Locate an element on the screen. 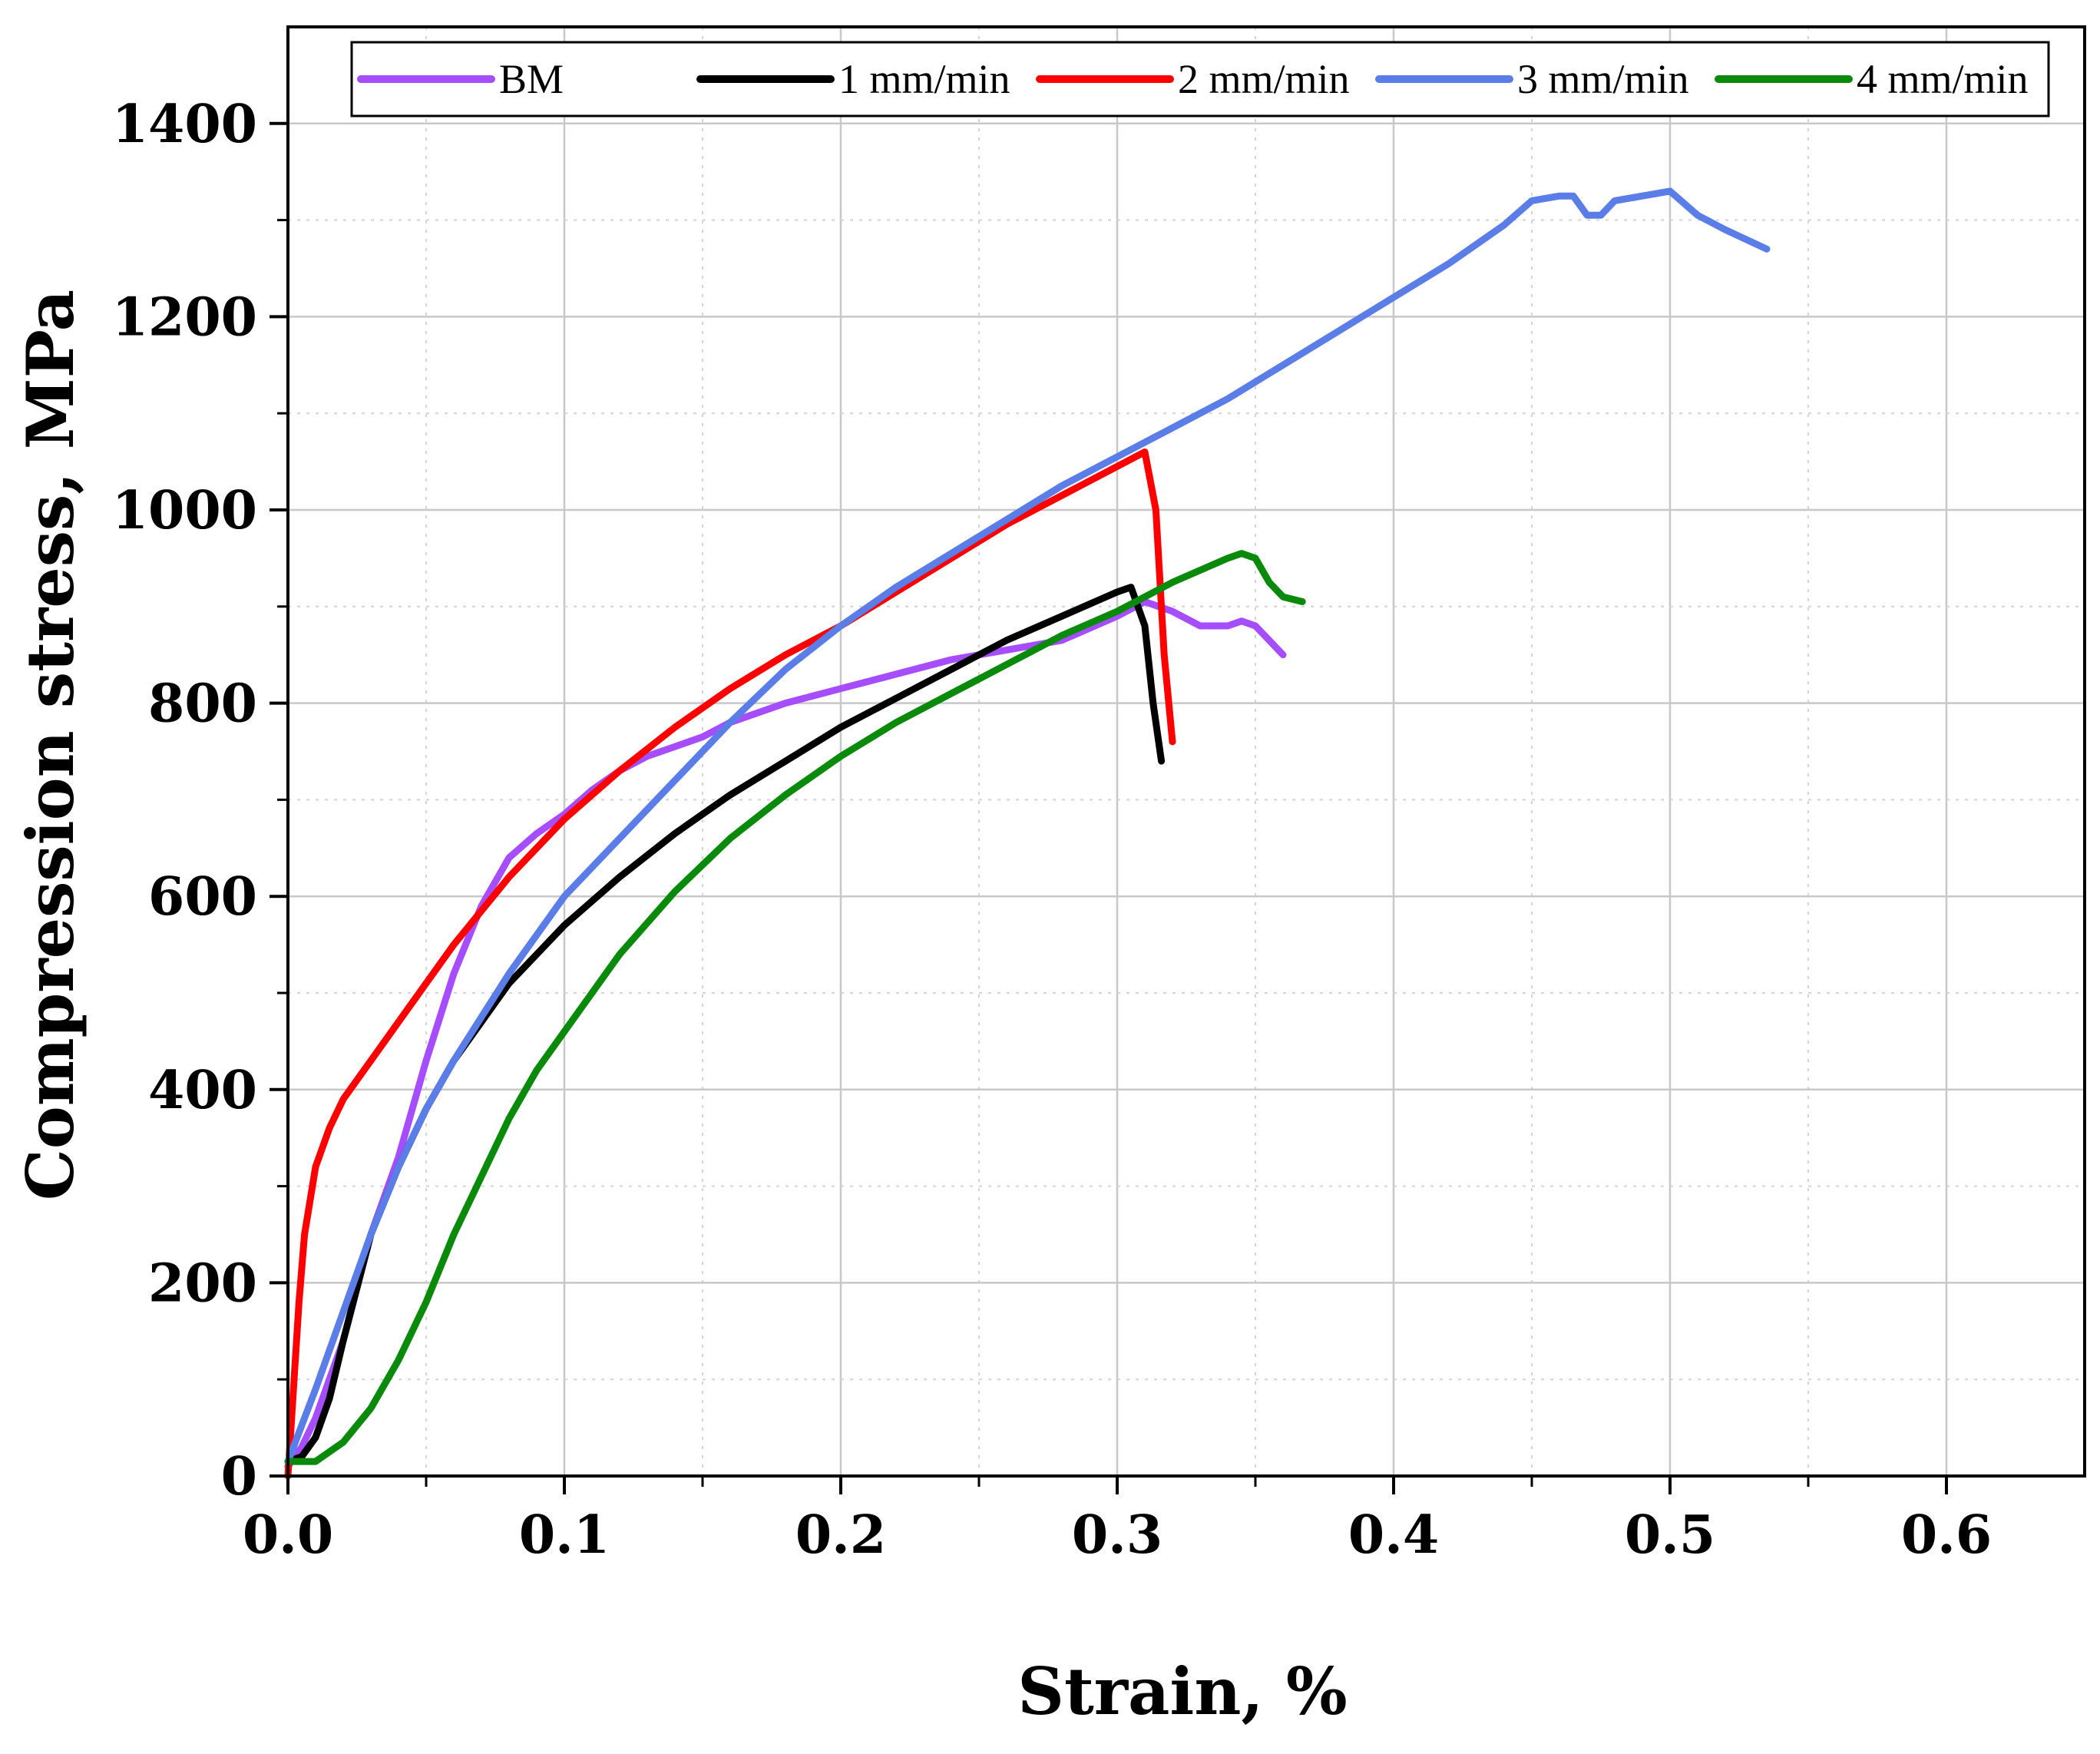 The image size is (2100, 1754). x-tick-label: 0.5 is located at coordinates (1670, 1535).